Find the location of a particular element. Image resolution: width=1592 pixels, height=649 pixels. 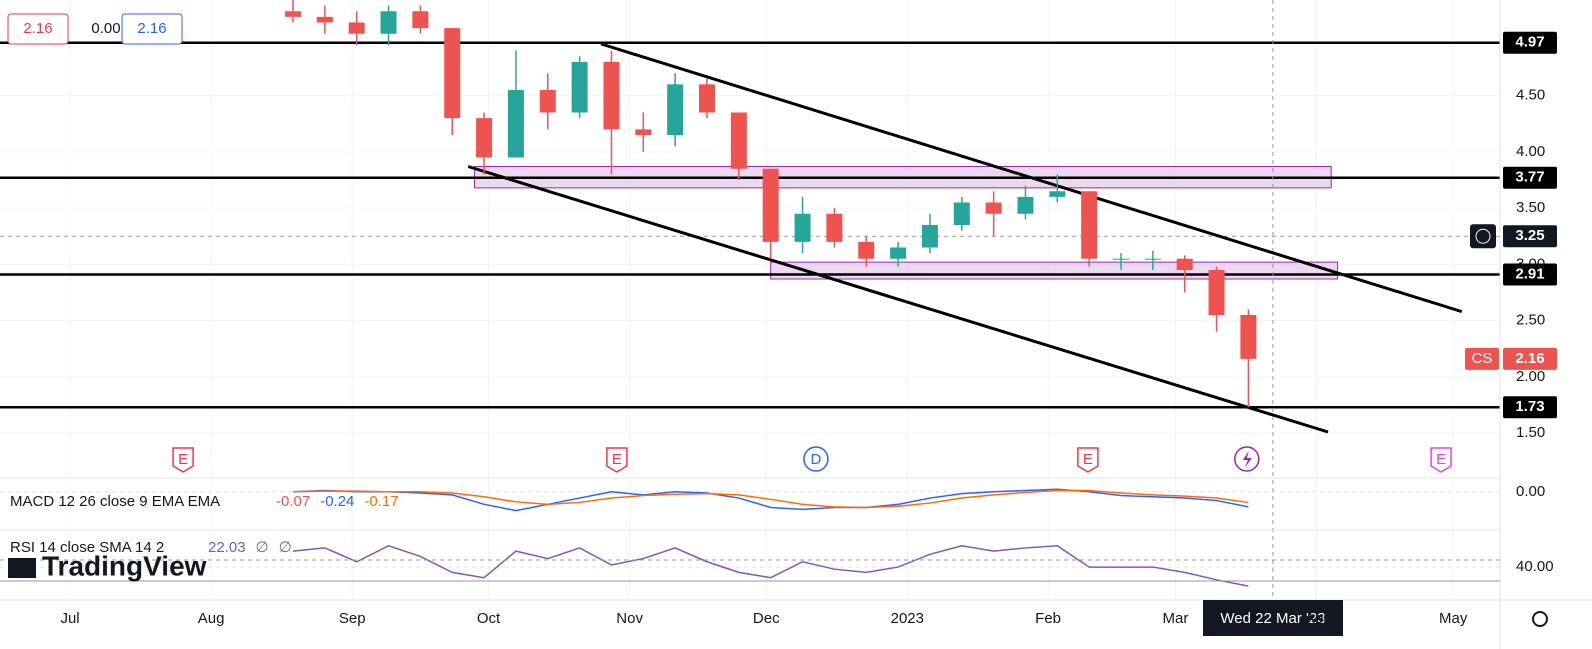

gear is located at coordinates (1540, 619).